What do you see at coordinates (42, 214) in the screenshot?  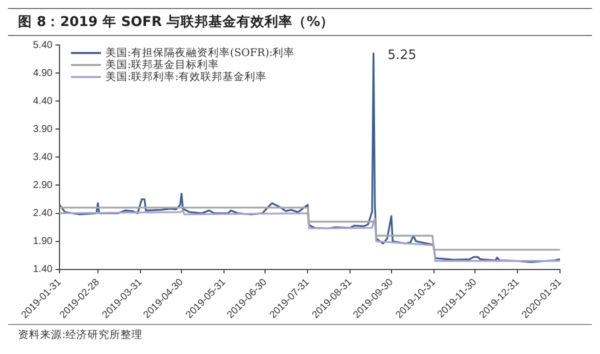 I see `y-tick-label: 2.40` at bounding box center [42, 214].